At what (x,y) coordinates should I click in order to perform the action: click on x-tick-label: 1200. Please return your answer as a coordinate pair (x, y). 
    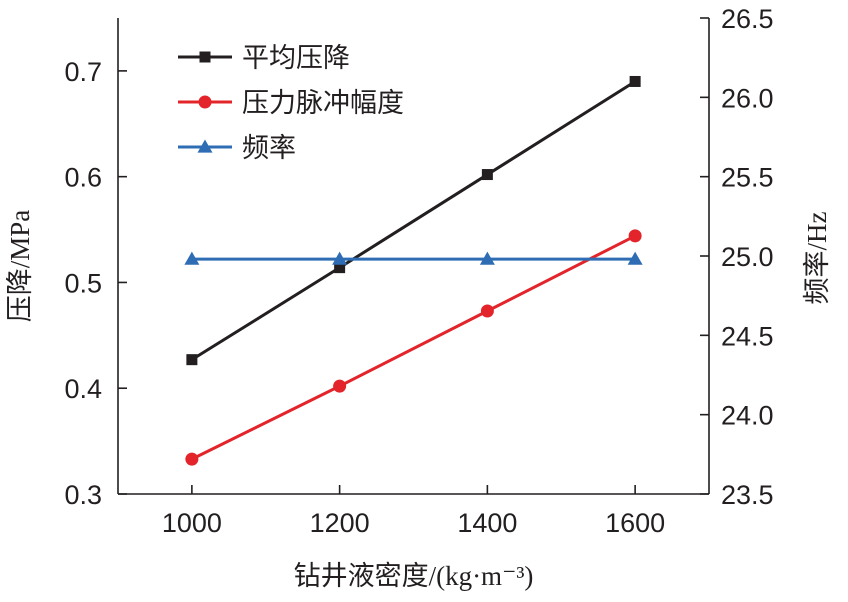
    Looking at the image, I should click on (340, 523).